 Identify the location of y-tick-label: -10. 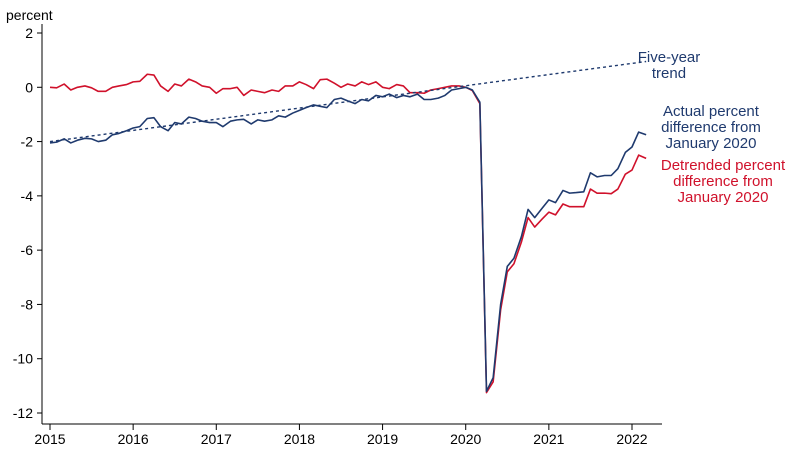
(23, 359).